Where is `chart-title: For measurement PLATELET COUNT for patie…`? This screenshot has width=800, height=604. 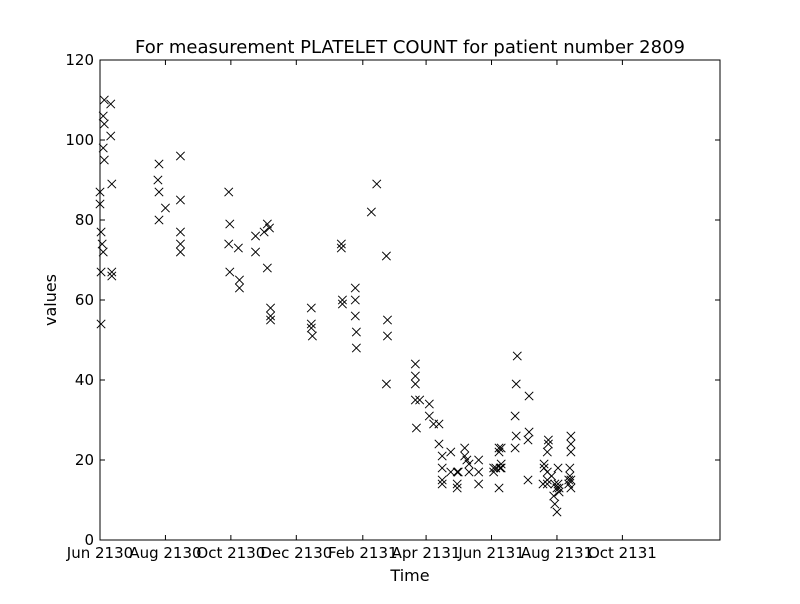
chart-title: For measurement PLATELET COUNT for patie… is located at coordinates (410, 47).